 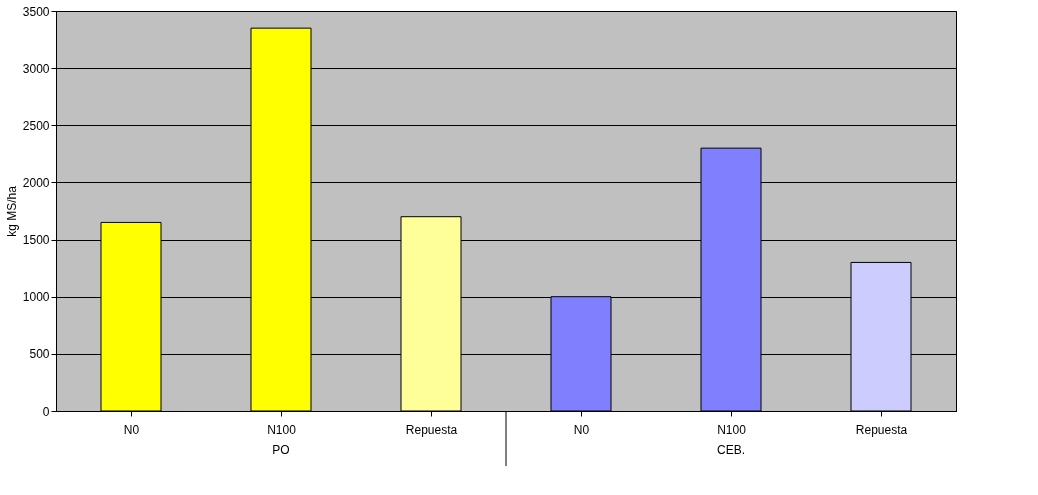 I want to click on text: CEB., so click(x=731, y=450).